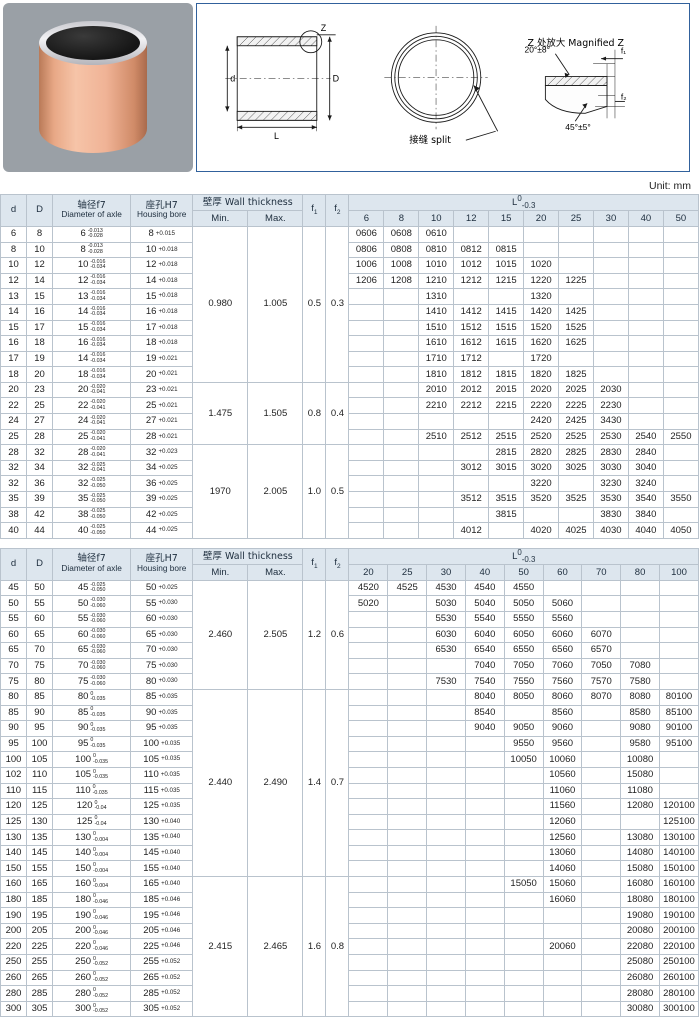  I want to click on cell-housing-bore: 305 +0.052, so click(162, 1008).